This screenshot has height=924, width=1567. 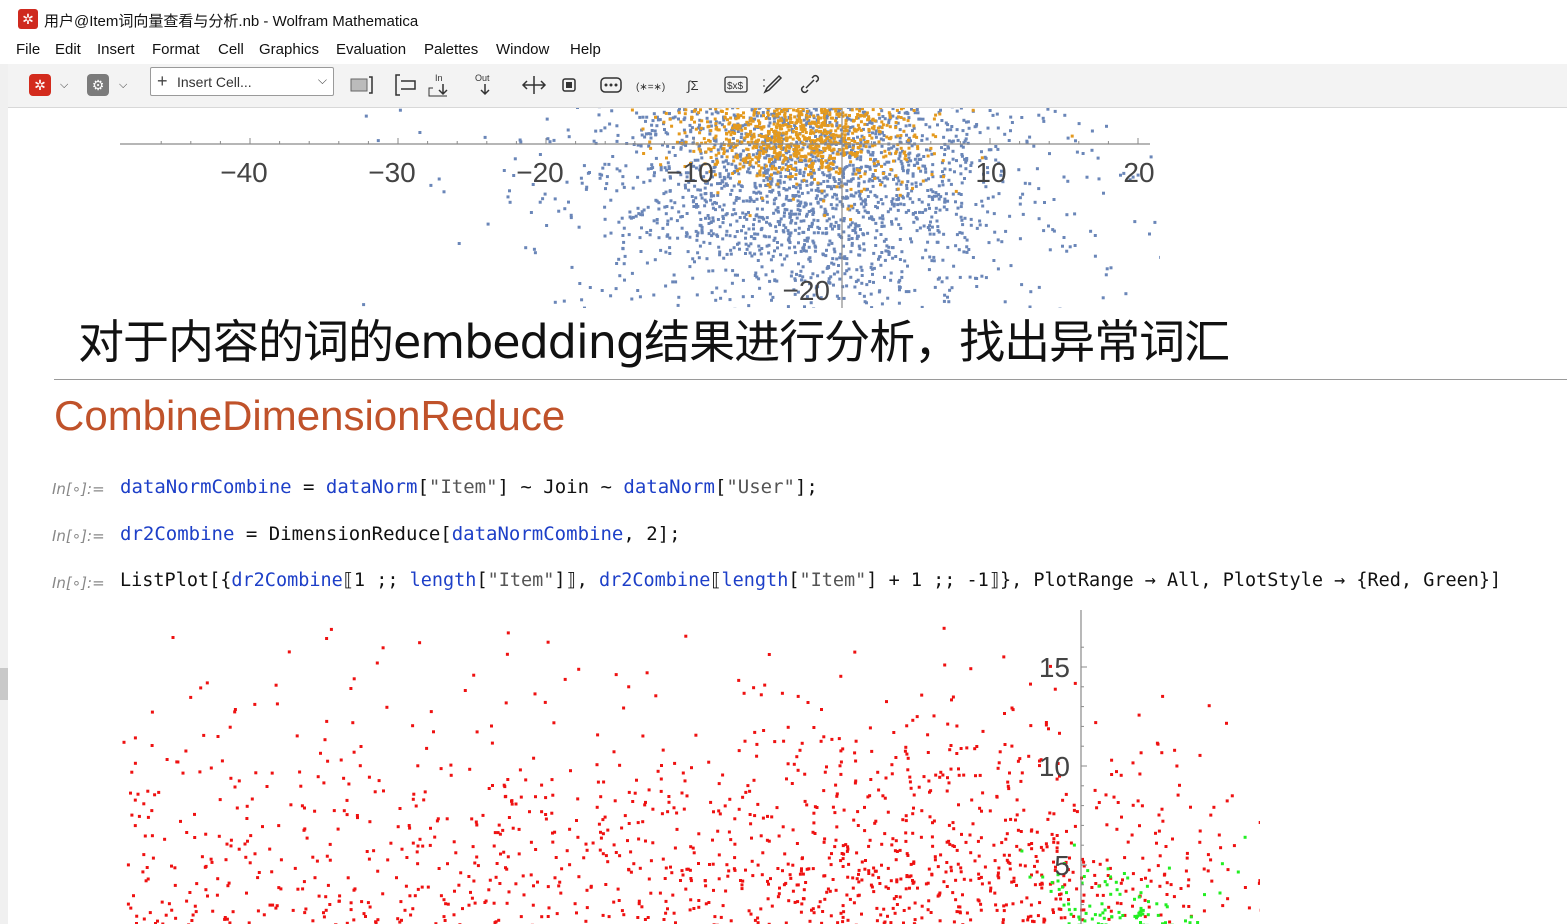 What do you see at coordinates (116, 49) in the screenshot?
I see `menu-insert: Insert` at bounding box center [116, 49].